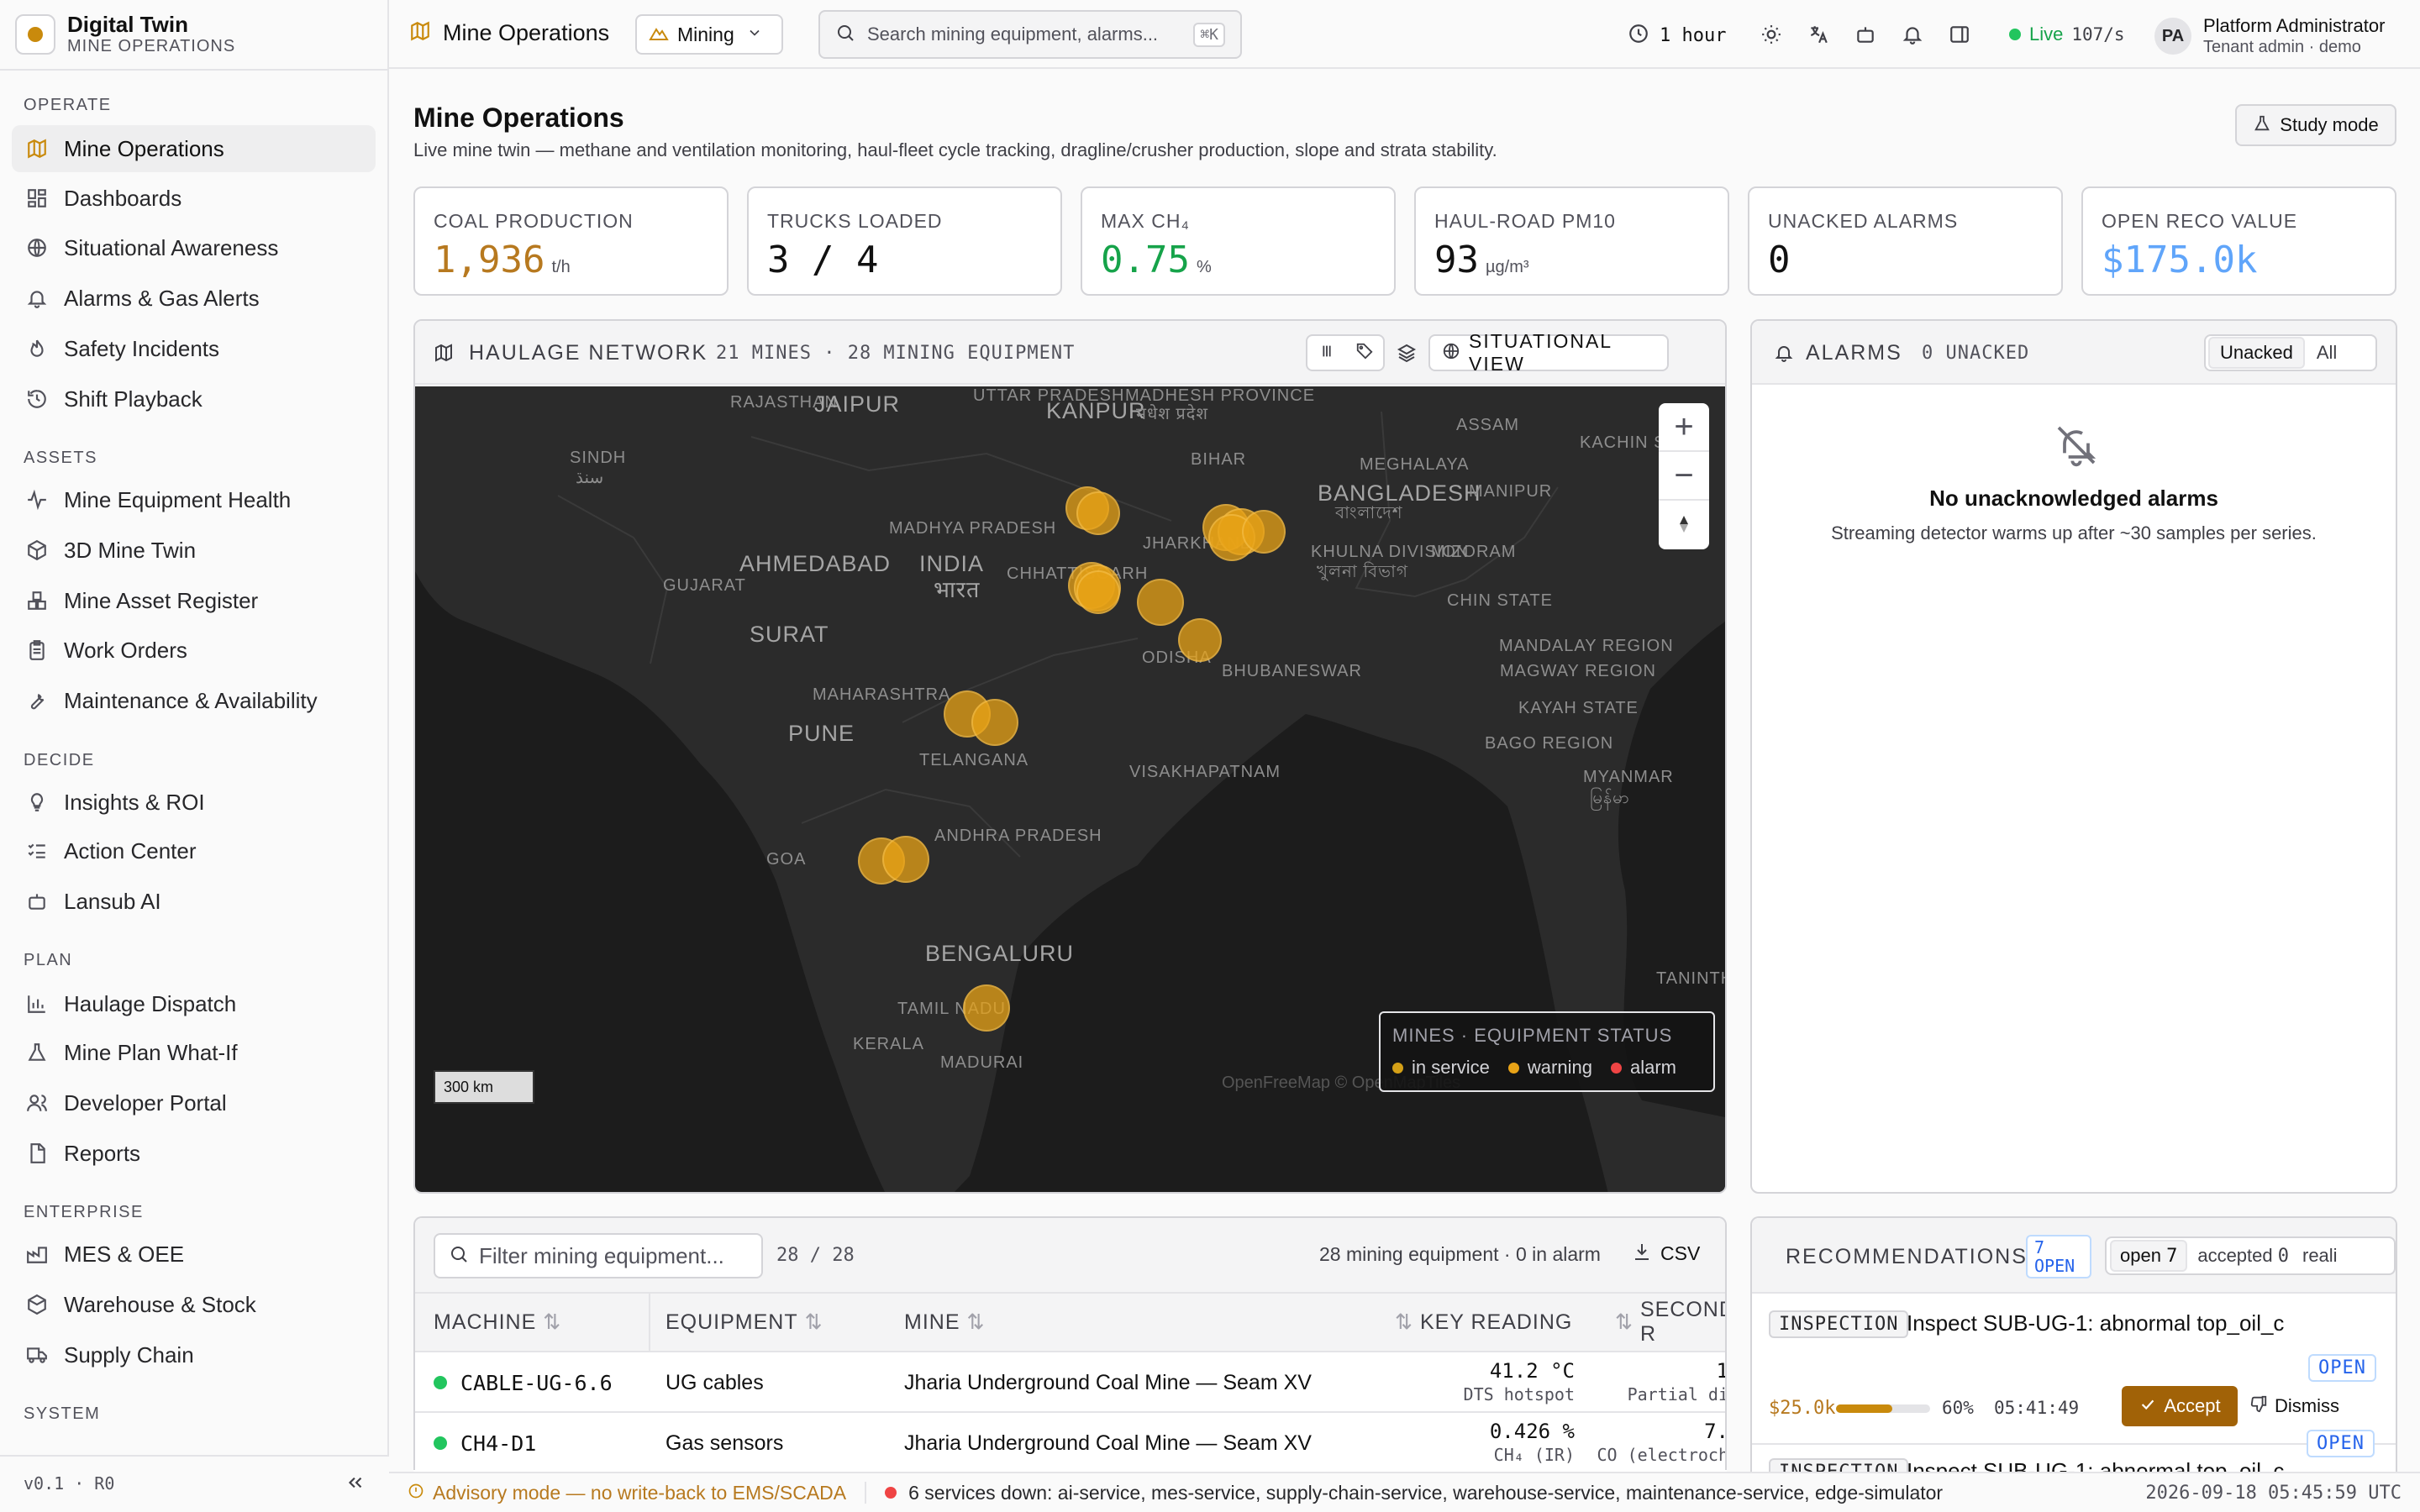 This screenshot has height=1512, width=2420. I want to click on col-second-reading: ⇅ SECOND R, so click(1671, 1322).